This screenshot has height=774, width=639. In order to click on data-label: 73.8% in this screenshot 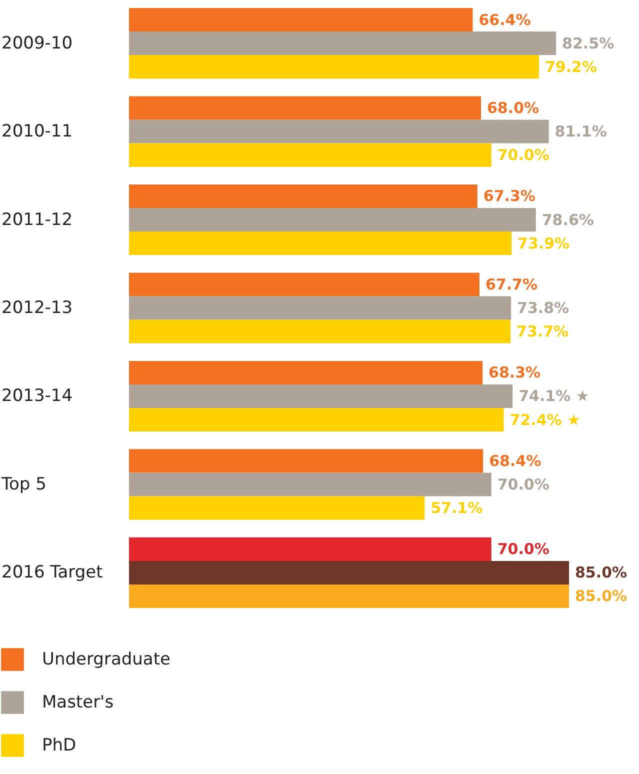, I will do `click(543, 308)`.